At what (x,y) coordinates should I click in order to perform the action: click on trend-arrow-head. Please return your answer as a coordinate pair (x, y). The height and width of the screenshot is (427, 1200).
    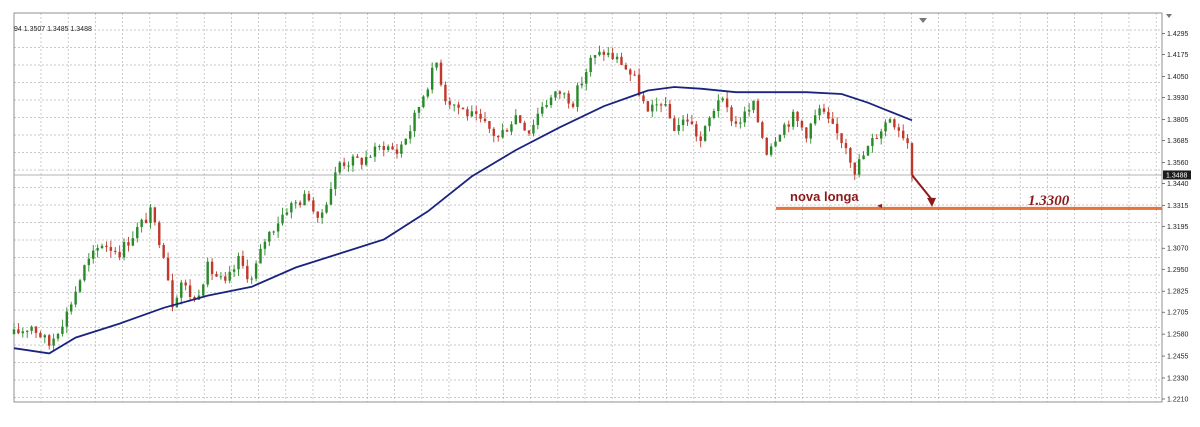
    Looking at the image, I should click on (931, 202).